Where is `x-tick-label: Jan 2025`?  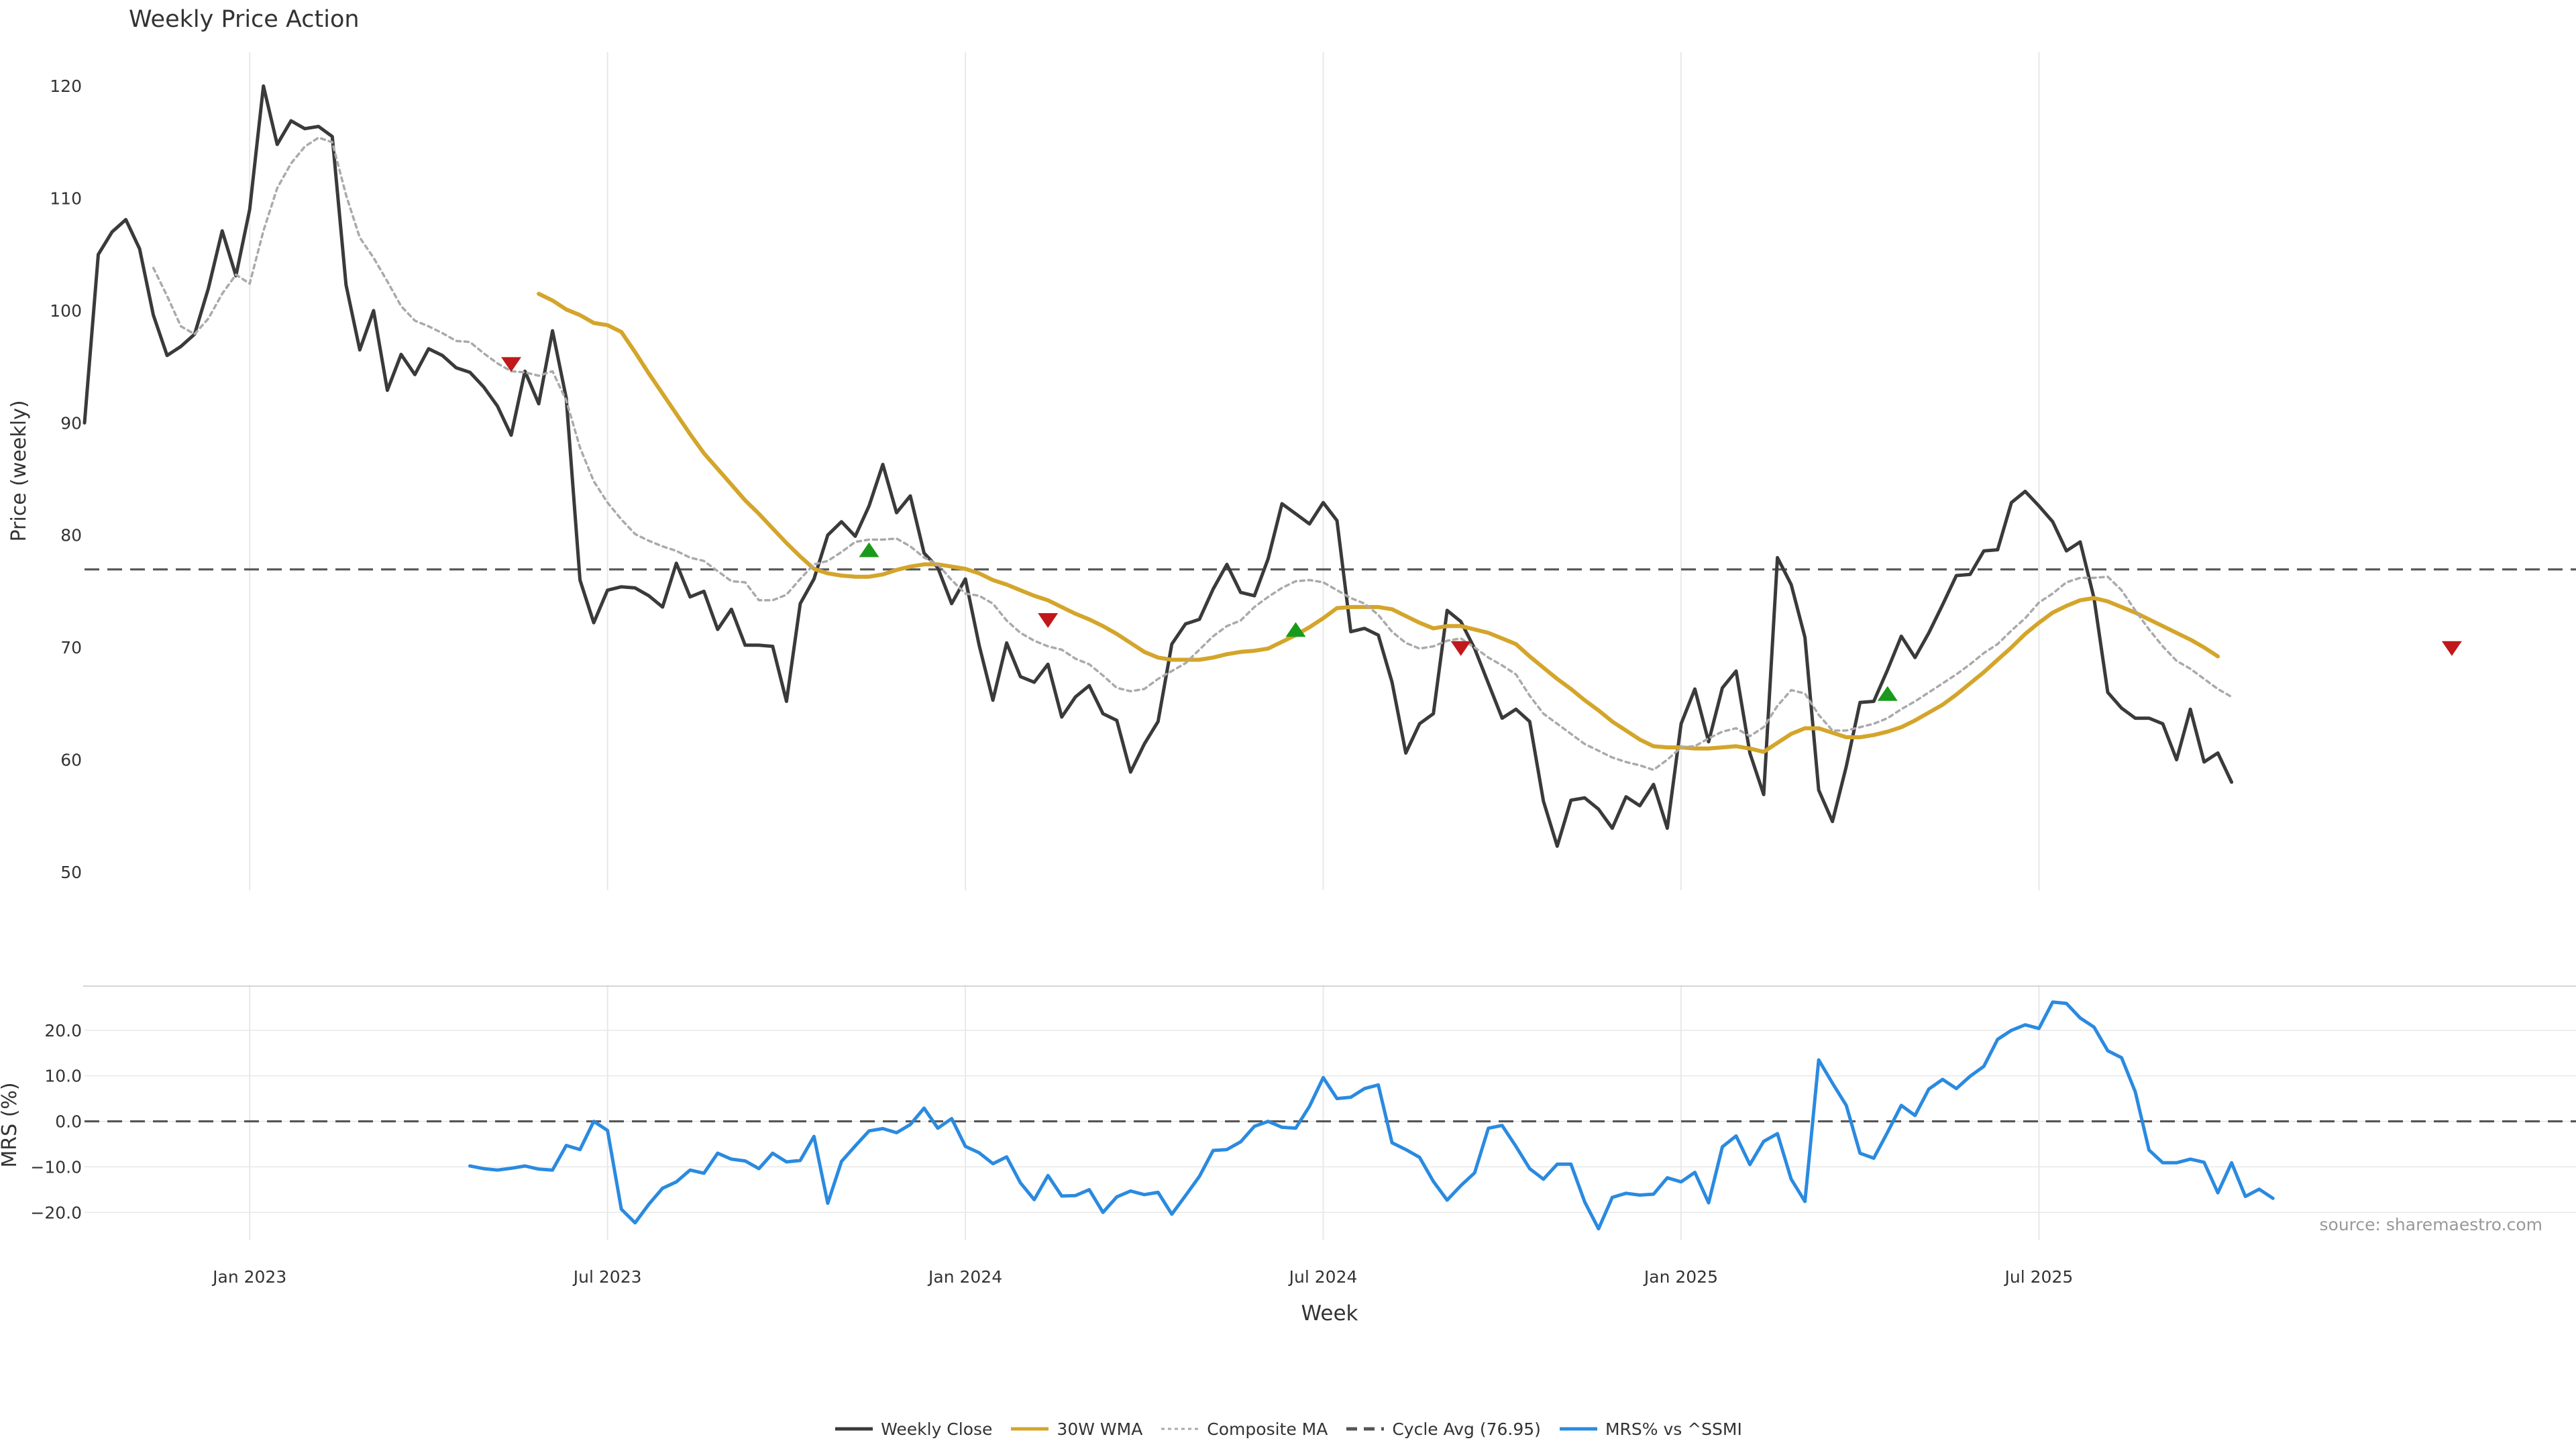
x-tick-label: Jan 2025 is located at coordinates (1680, 1277).